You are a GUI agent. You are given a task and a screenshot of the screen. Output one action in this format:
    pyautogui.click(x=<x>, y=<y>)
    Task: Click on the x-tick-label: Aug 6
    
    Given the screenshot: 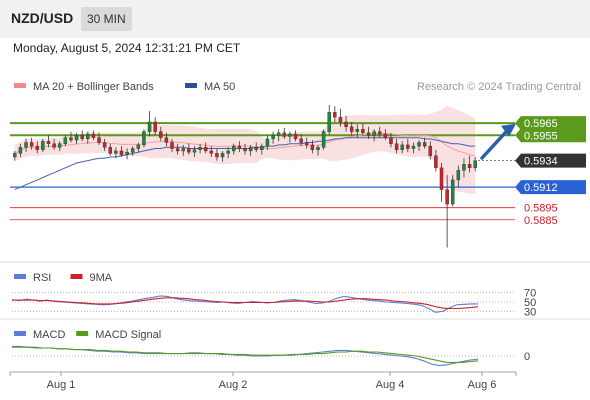 What is the action you would take?
    pyautogui.click(x=482, y=385)
    